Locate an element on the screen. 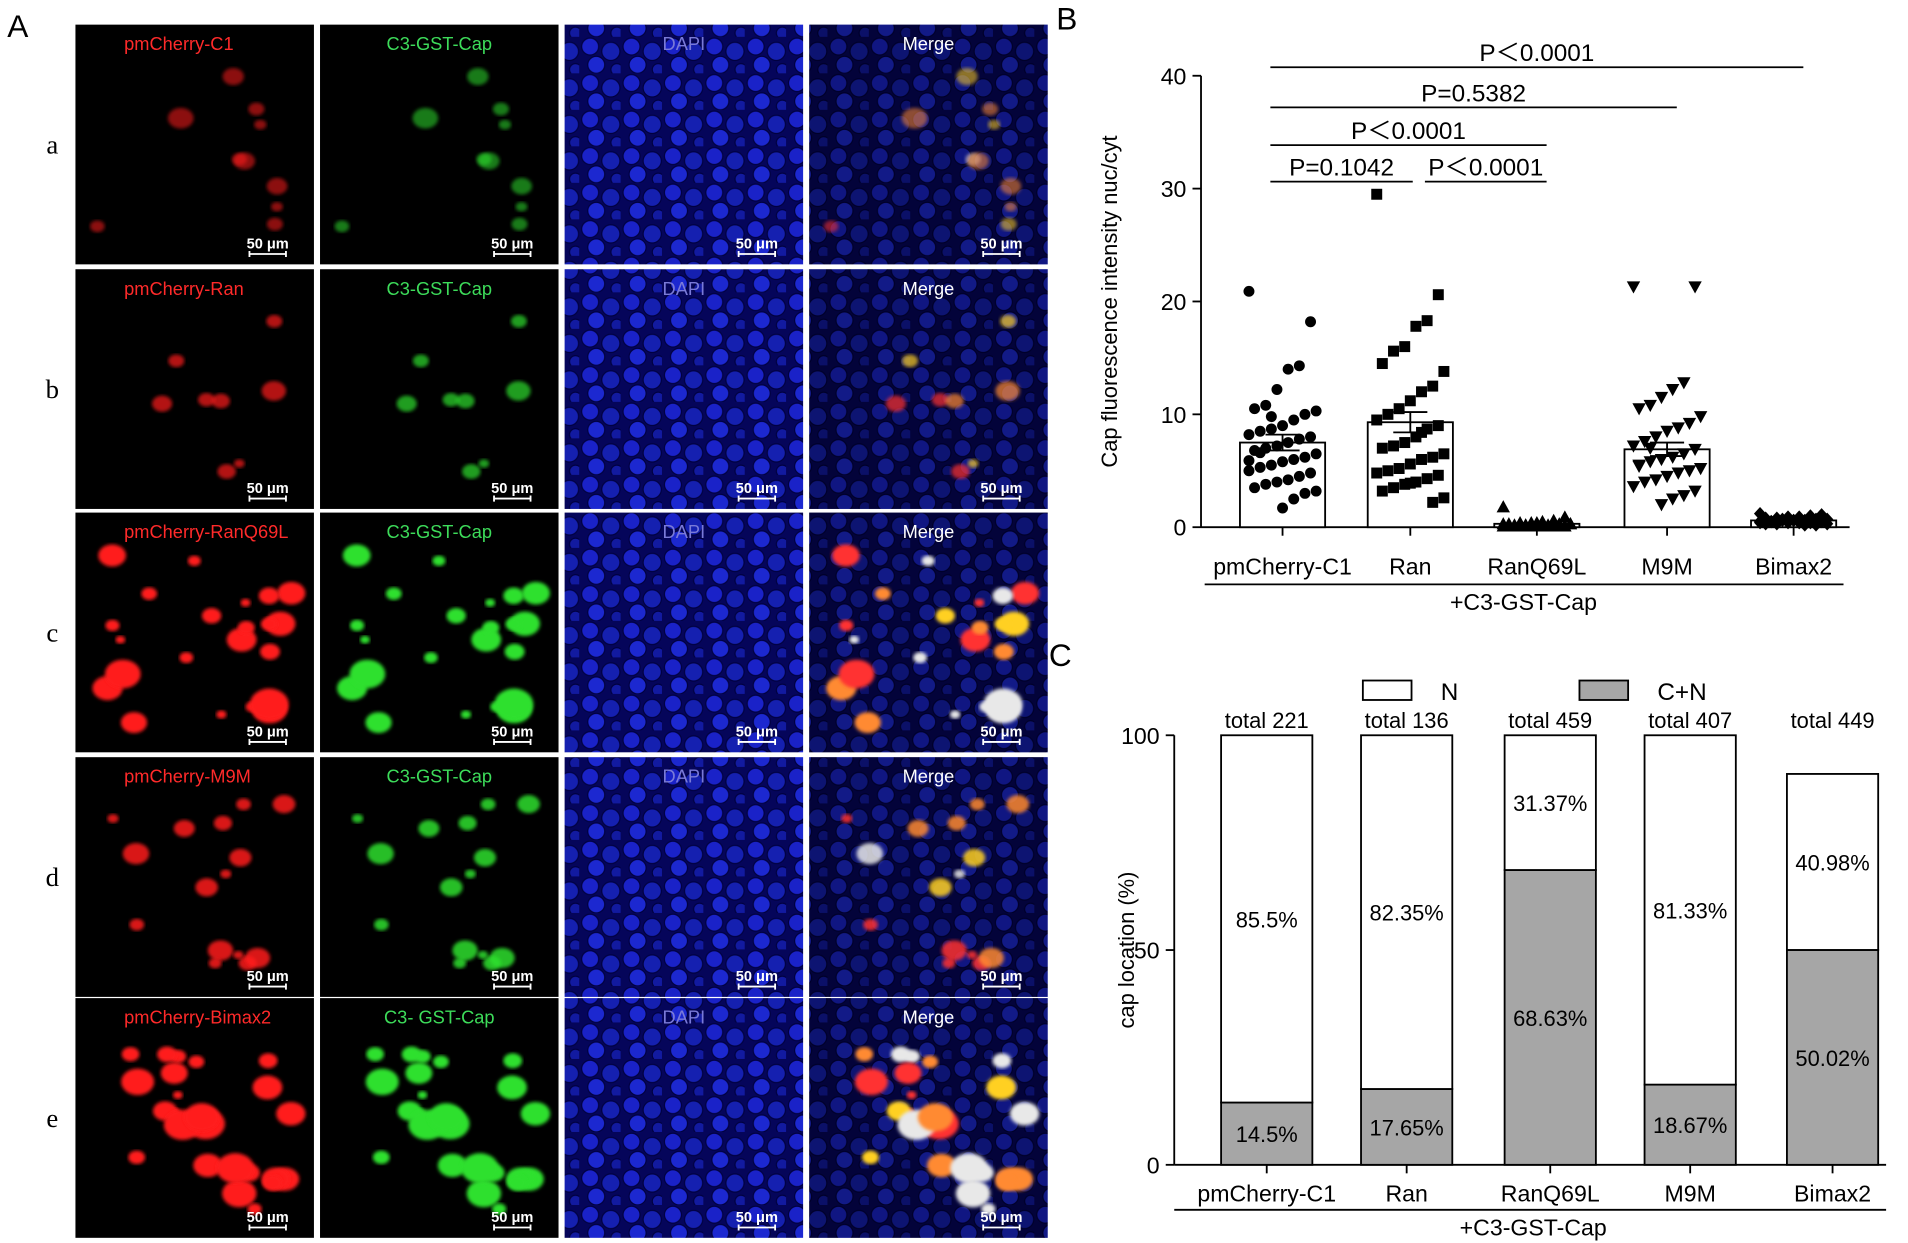 Image resolution: width=1908 pixels, height=1243 pixels. value-label: 14.5% is located at coordinates (1267, 1134).